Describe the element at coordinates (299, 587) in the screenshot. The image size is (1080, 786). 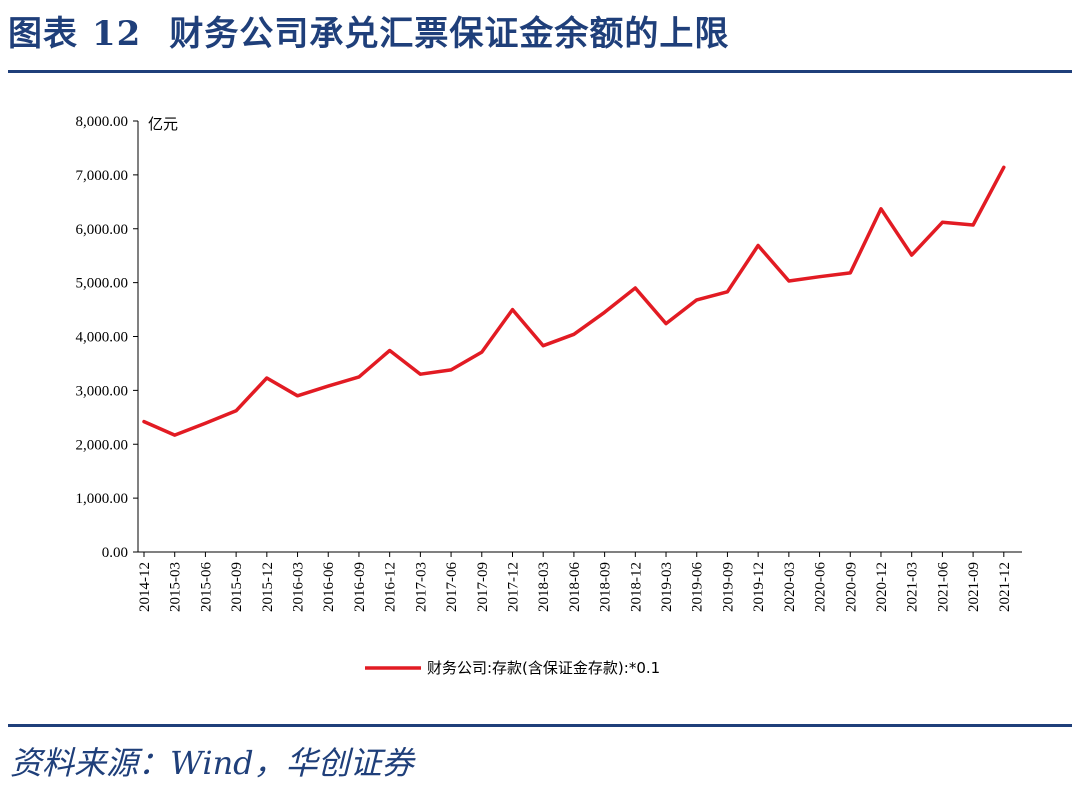
I see `x-tick-label: 2016-03` at that location.